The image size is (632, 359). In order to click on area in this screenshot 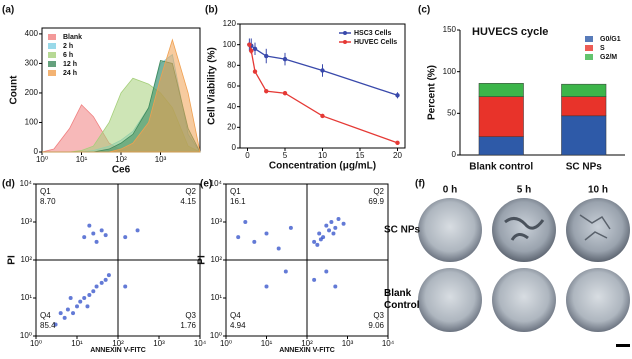, I will do `click(121, 95)`.